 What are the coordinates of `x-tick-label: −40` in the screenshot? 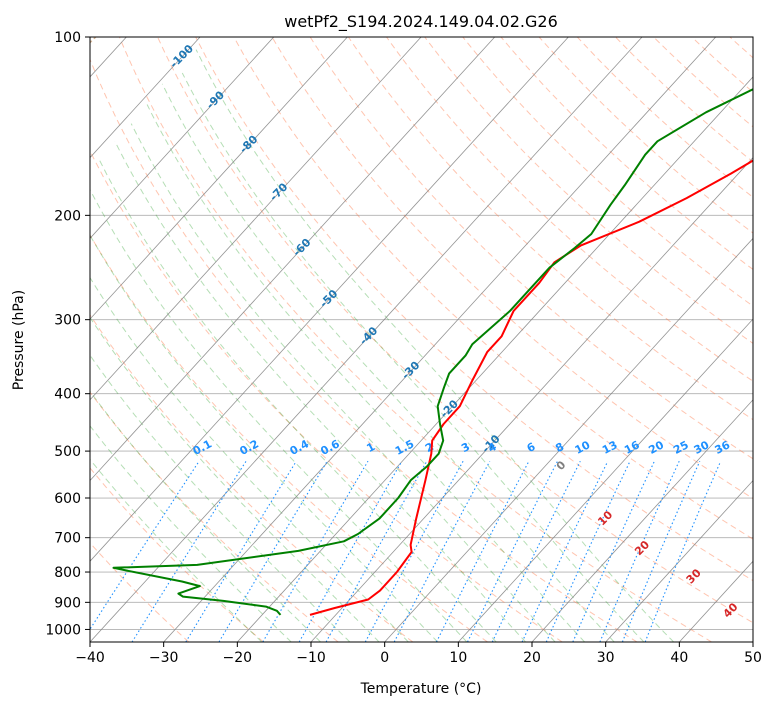 It's located at (90, 658).